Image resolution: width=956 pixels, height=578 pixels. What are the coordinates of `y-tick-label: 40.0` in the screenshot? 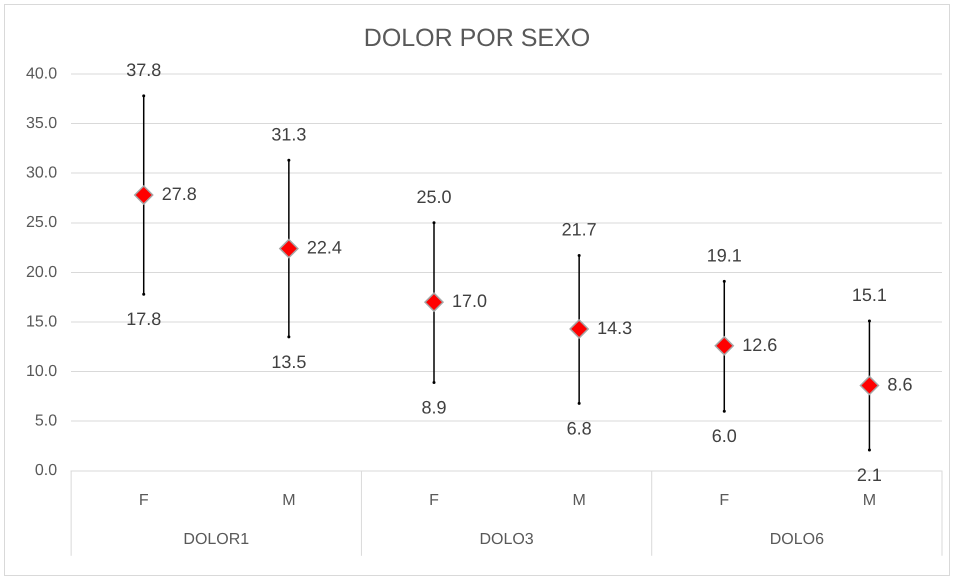 It's located at (42, 73).